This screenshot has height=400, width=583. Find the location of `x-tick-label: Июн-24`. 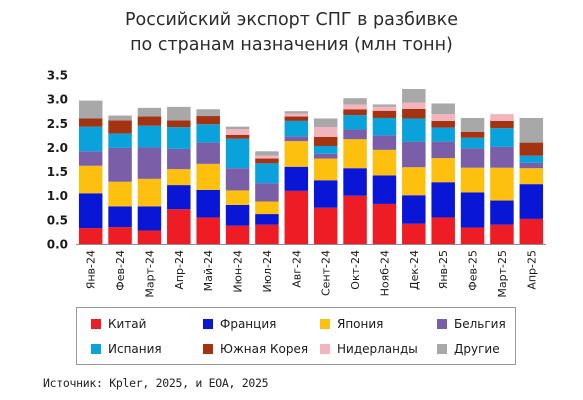

x-tick-label: Июн-24 is located at coordinates (238, 271).